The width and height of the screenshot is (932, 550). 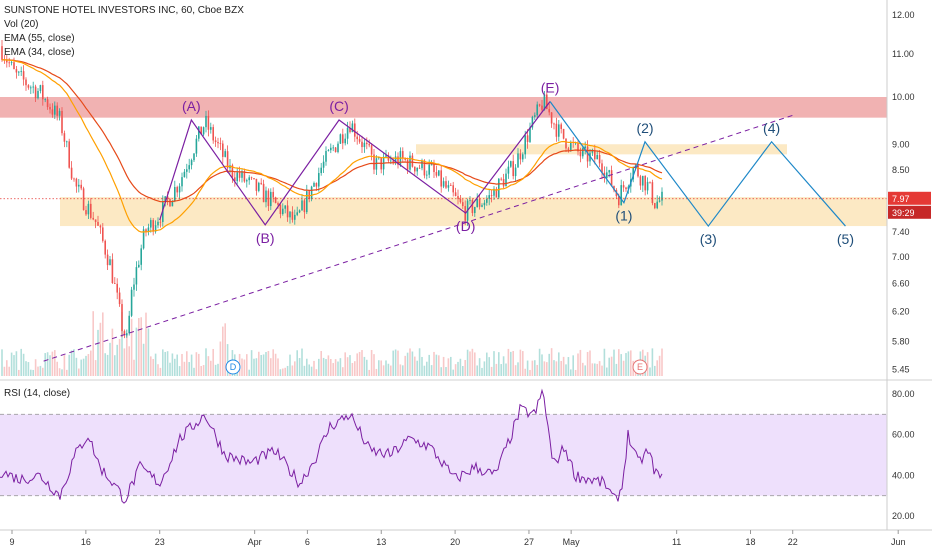 What do you see at coordinates (355, 163) in the screenshot?
I see `abcde-wave-line` at bounding box center [355, 163].